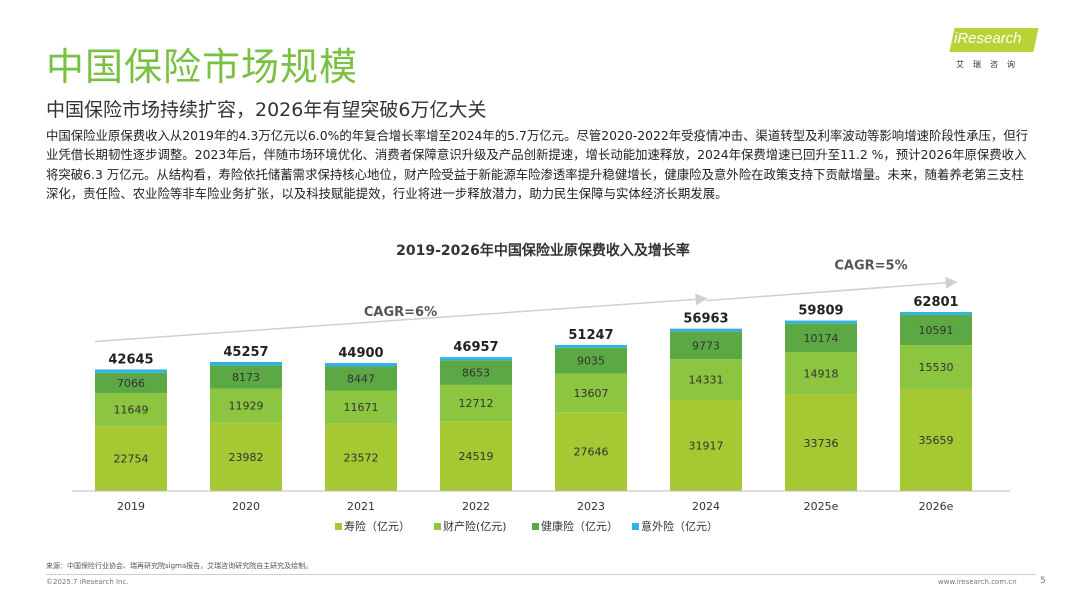  What do you see at coordinates (246, 506) in the screenshot?
I see `x-tick-label: 2020` at bounding box center [246, 506].